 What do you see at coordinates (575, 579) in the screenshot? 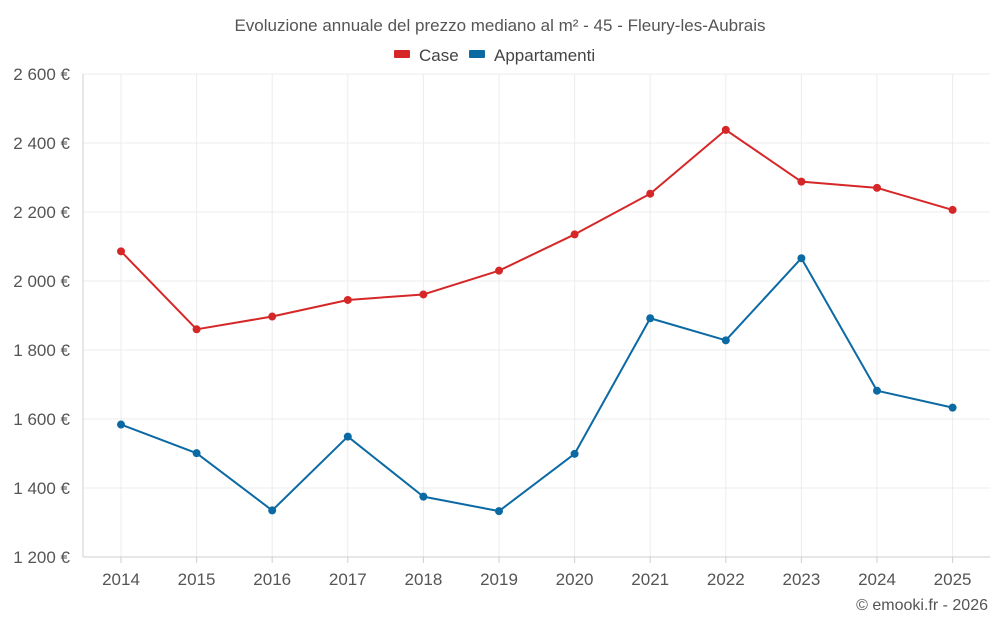
I see `x-tick-label: 2020` at bounding box center [575, 579].